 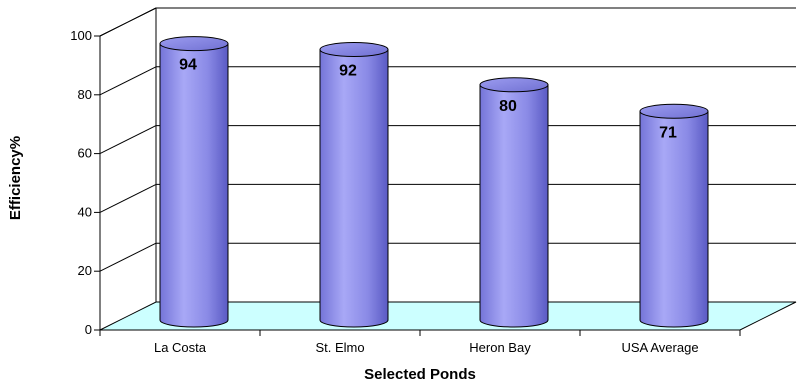 What do you see at coordinates (508, 106) in the screenshot?
I see `data-label: 80` at bounding box center [508, 106].